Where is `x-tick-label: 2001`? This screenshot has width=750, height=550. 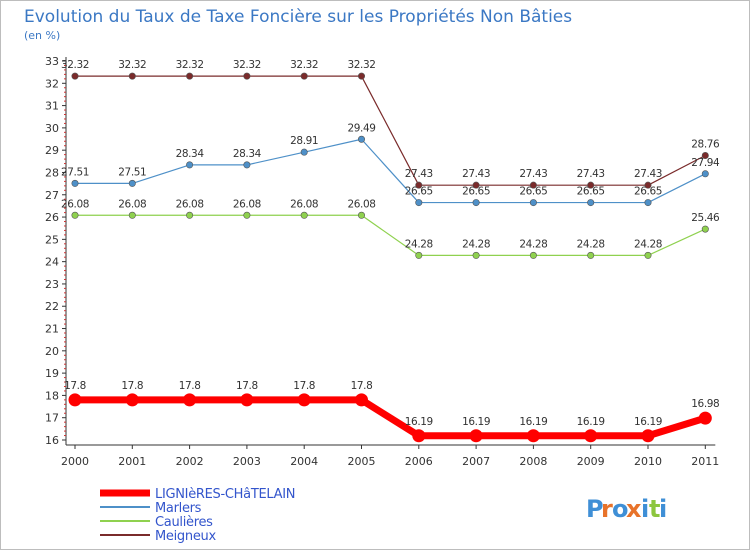
x-tick-label: 2001 is located at coordinates (132, 461).